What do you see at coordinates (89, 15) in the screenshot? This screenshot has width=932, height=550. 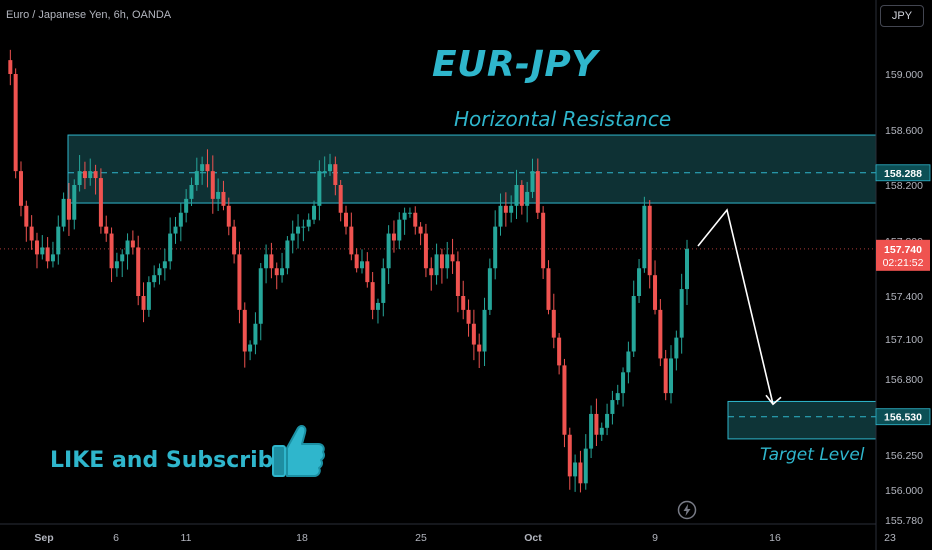 I see `symbol-label: Euro / Japanese Yen, 6h, OANDA` at bounding box center [89, 15].